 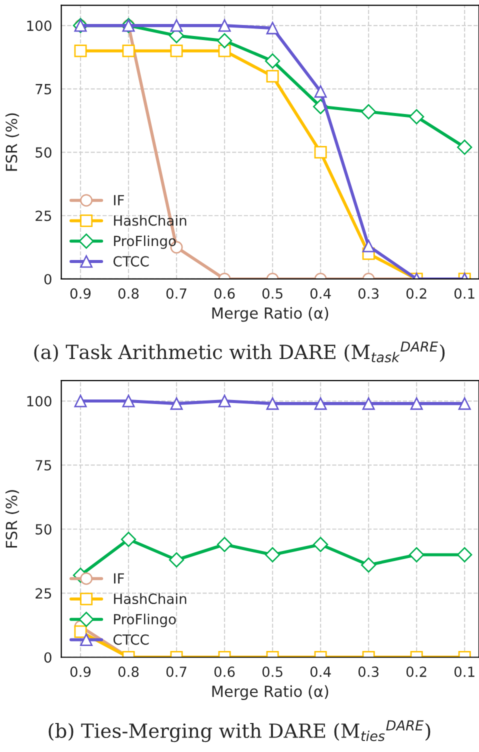 I want to click on text: (b) Ties-Merging with DARE (M$_{ties}$$^{DARE}$), so click(x=239, y=731).